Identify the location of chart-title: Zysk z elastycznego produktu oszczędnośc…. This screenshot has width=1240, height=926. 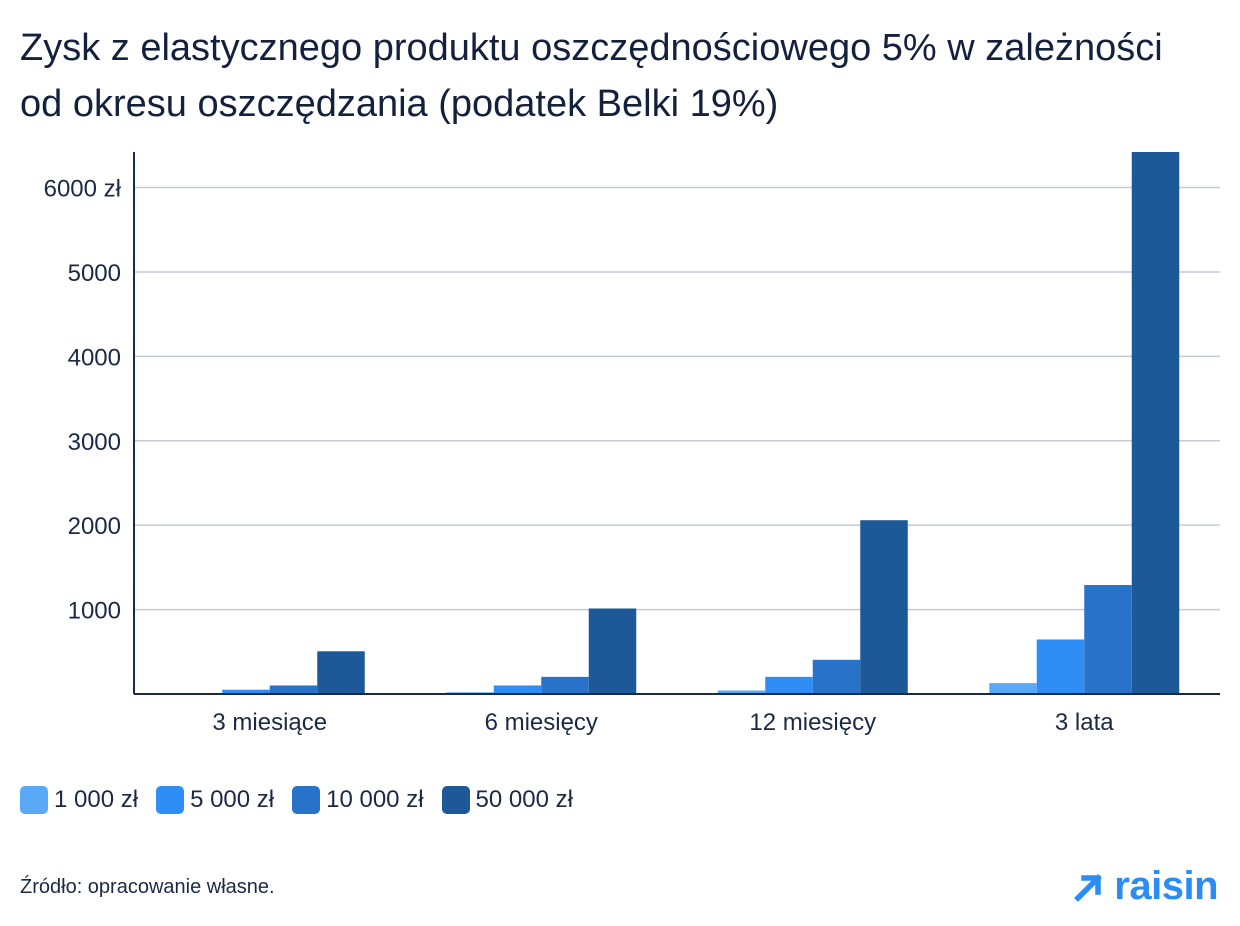
(591, 76).